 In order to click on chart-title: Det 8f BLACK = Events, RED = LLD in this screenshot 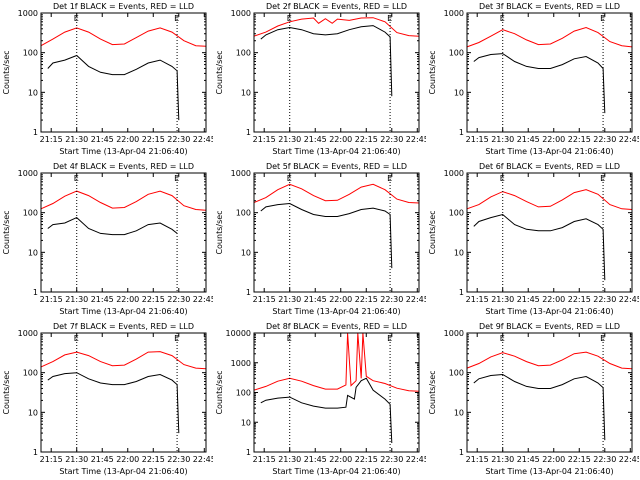, I will do `click(336, 326)`.